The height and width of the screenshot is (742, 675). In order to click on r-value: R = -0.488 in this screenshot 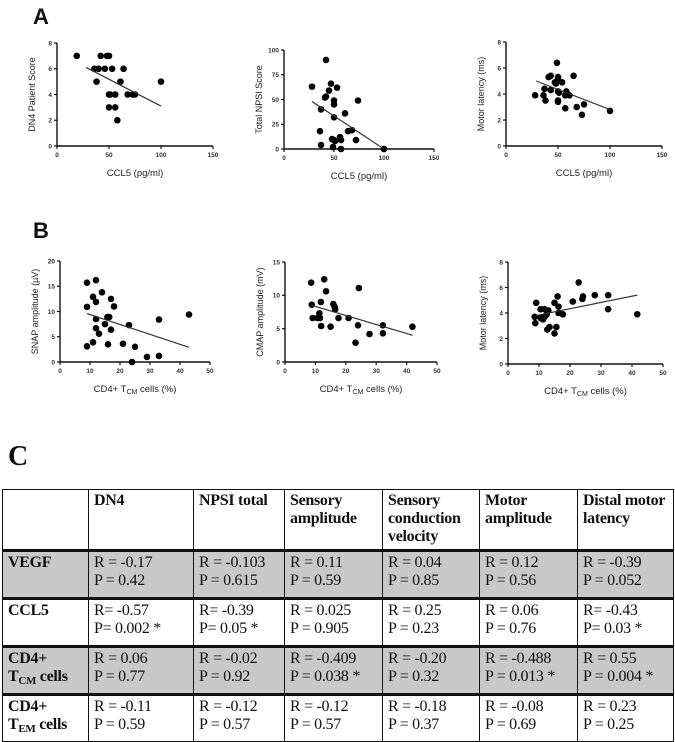, I will do `click(518, 658)`.